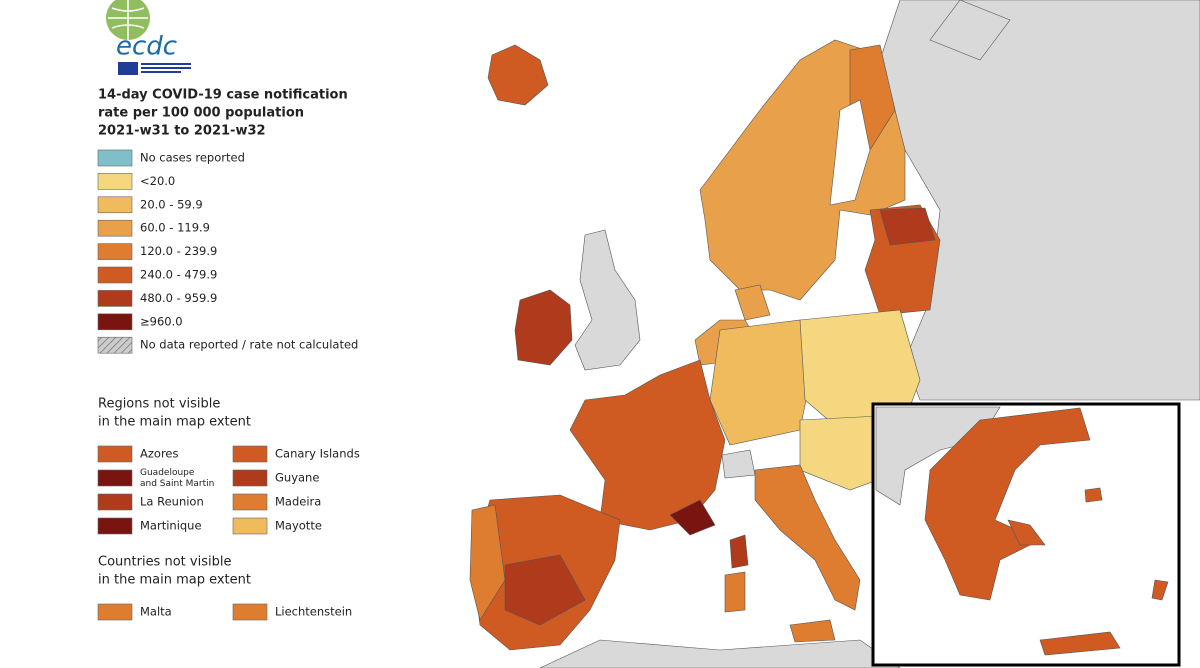 The height and width of the screenshot is (668, 1200). What do you see at coordinates (159, 454) in the screenshot?
I see `legend-label: Azores` at bounding box center [159, 454].